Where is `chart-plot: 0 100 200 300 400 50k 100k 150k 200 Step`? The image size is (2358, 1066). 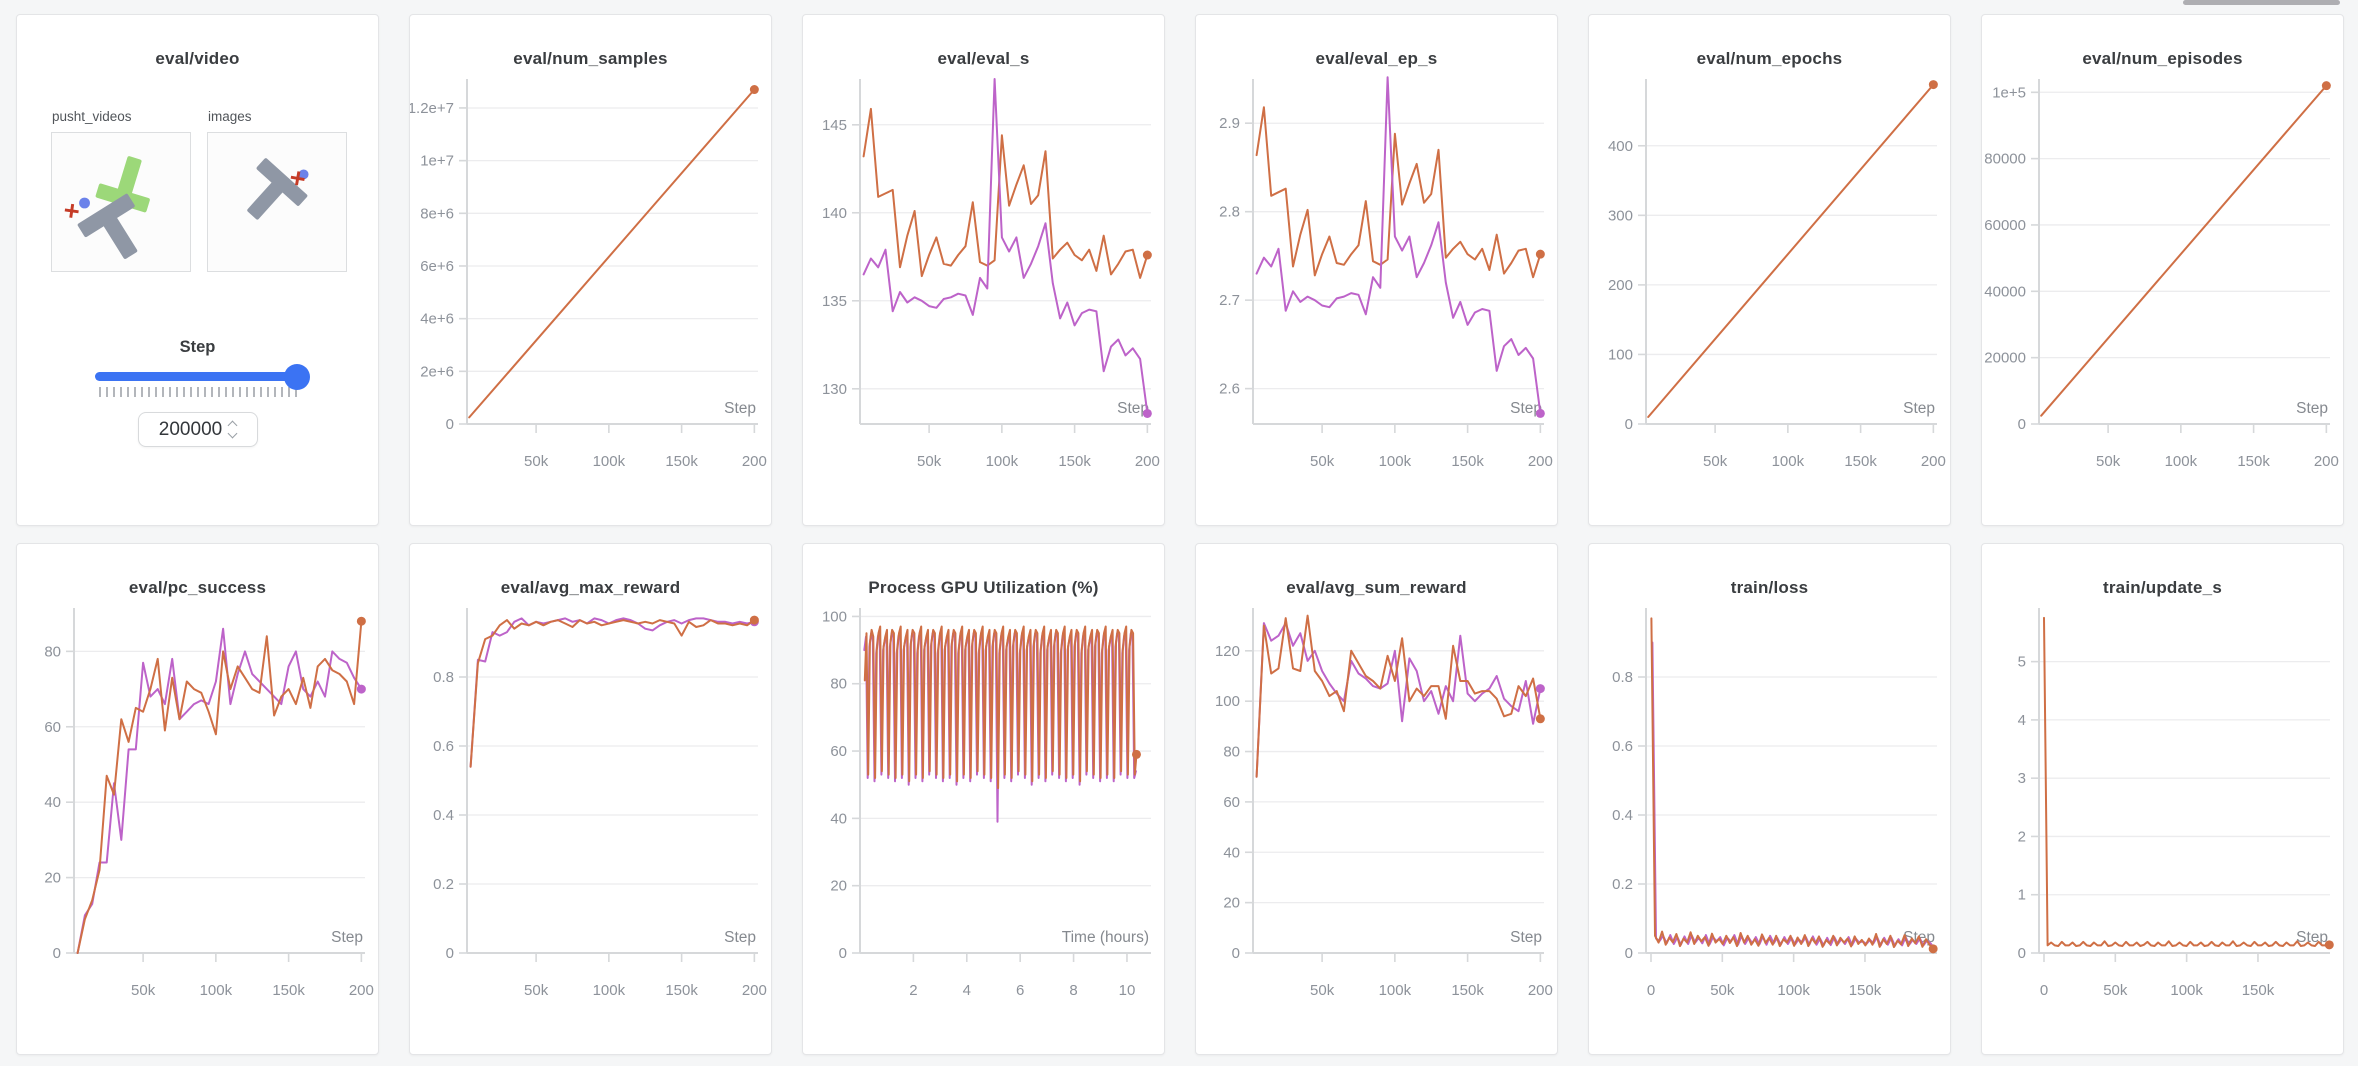 chart-plot: 0 100 200 300 400 50k 100k 150k 200 Step is located at coordinates (1769, 286).